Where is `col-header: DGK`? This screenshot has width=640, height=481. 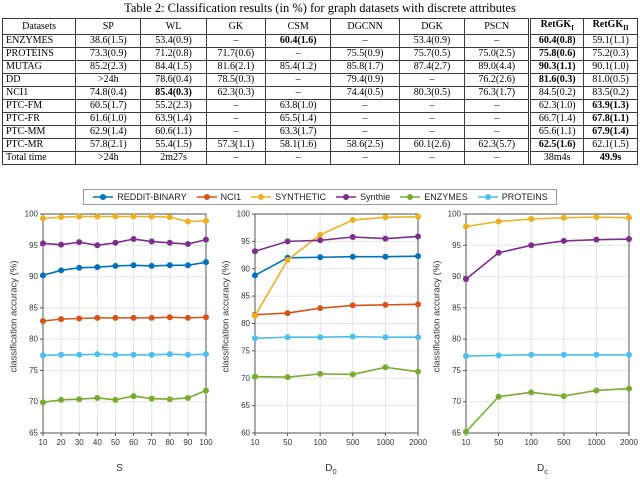 col-header: DGK is located at coordinates (432, 26).